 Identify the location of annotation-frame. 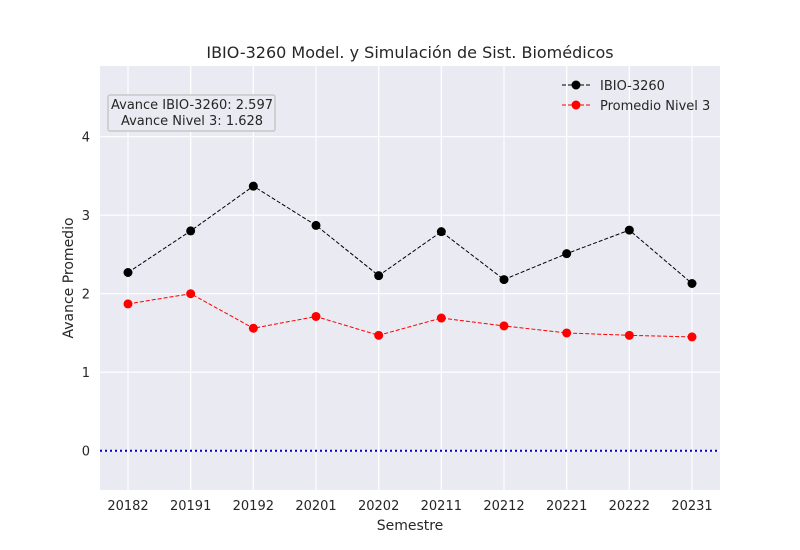
(191, 113).